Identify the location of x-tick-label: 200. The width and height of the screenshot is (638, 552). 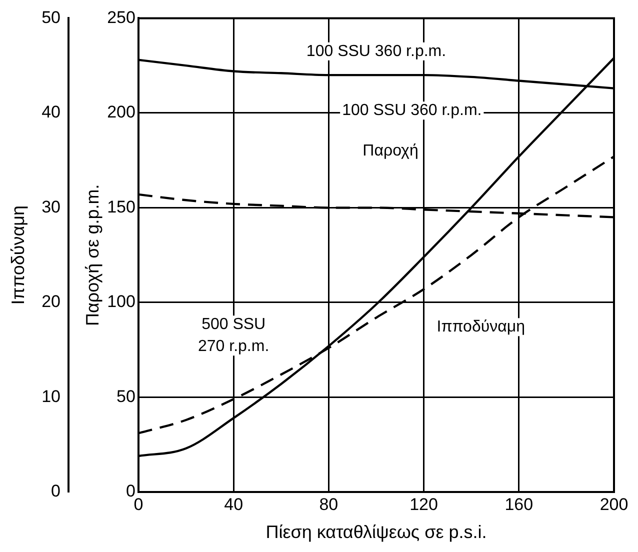
(614, 504).